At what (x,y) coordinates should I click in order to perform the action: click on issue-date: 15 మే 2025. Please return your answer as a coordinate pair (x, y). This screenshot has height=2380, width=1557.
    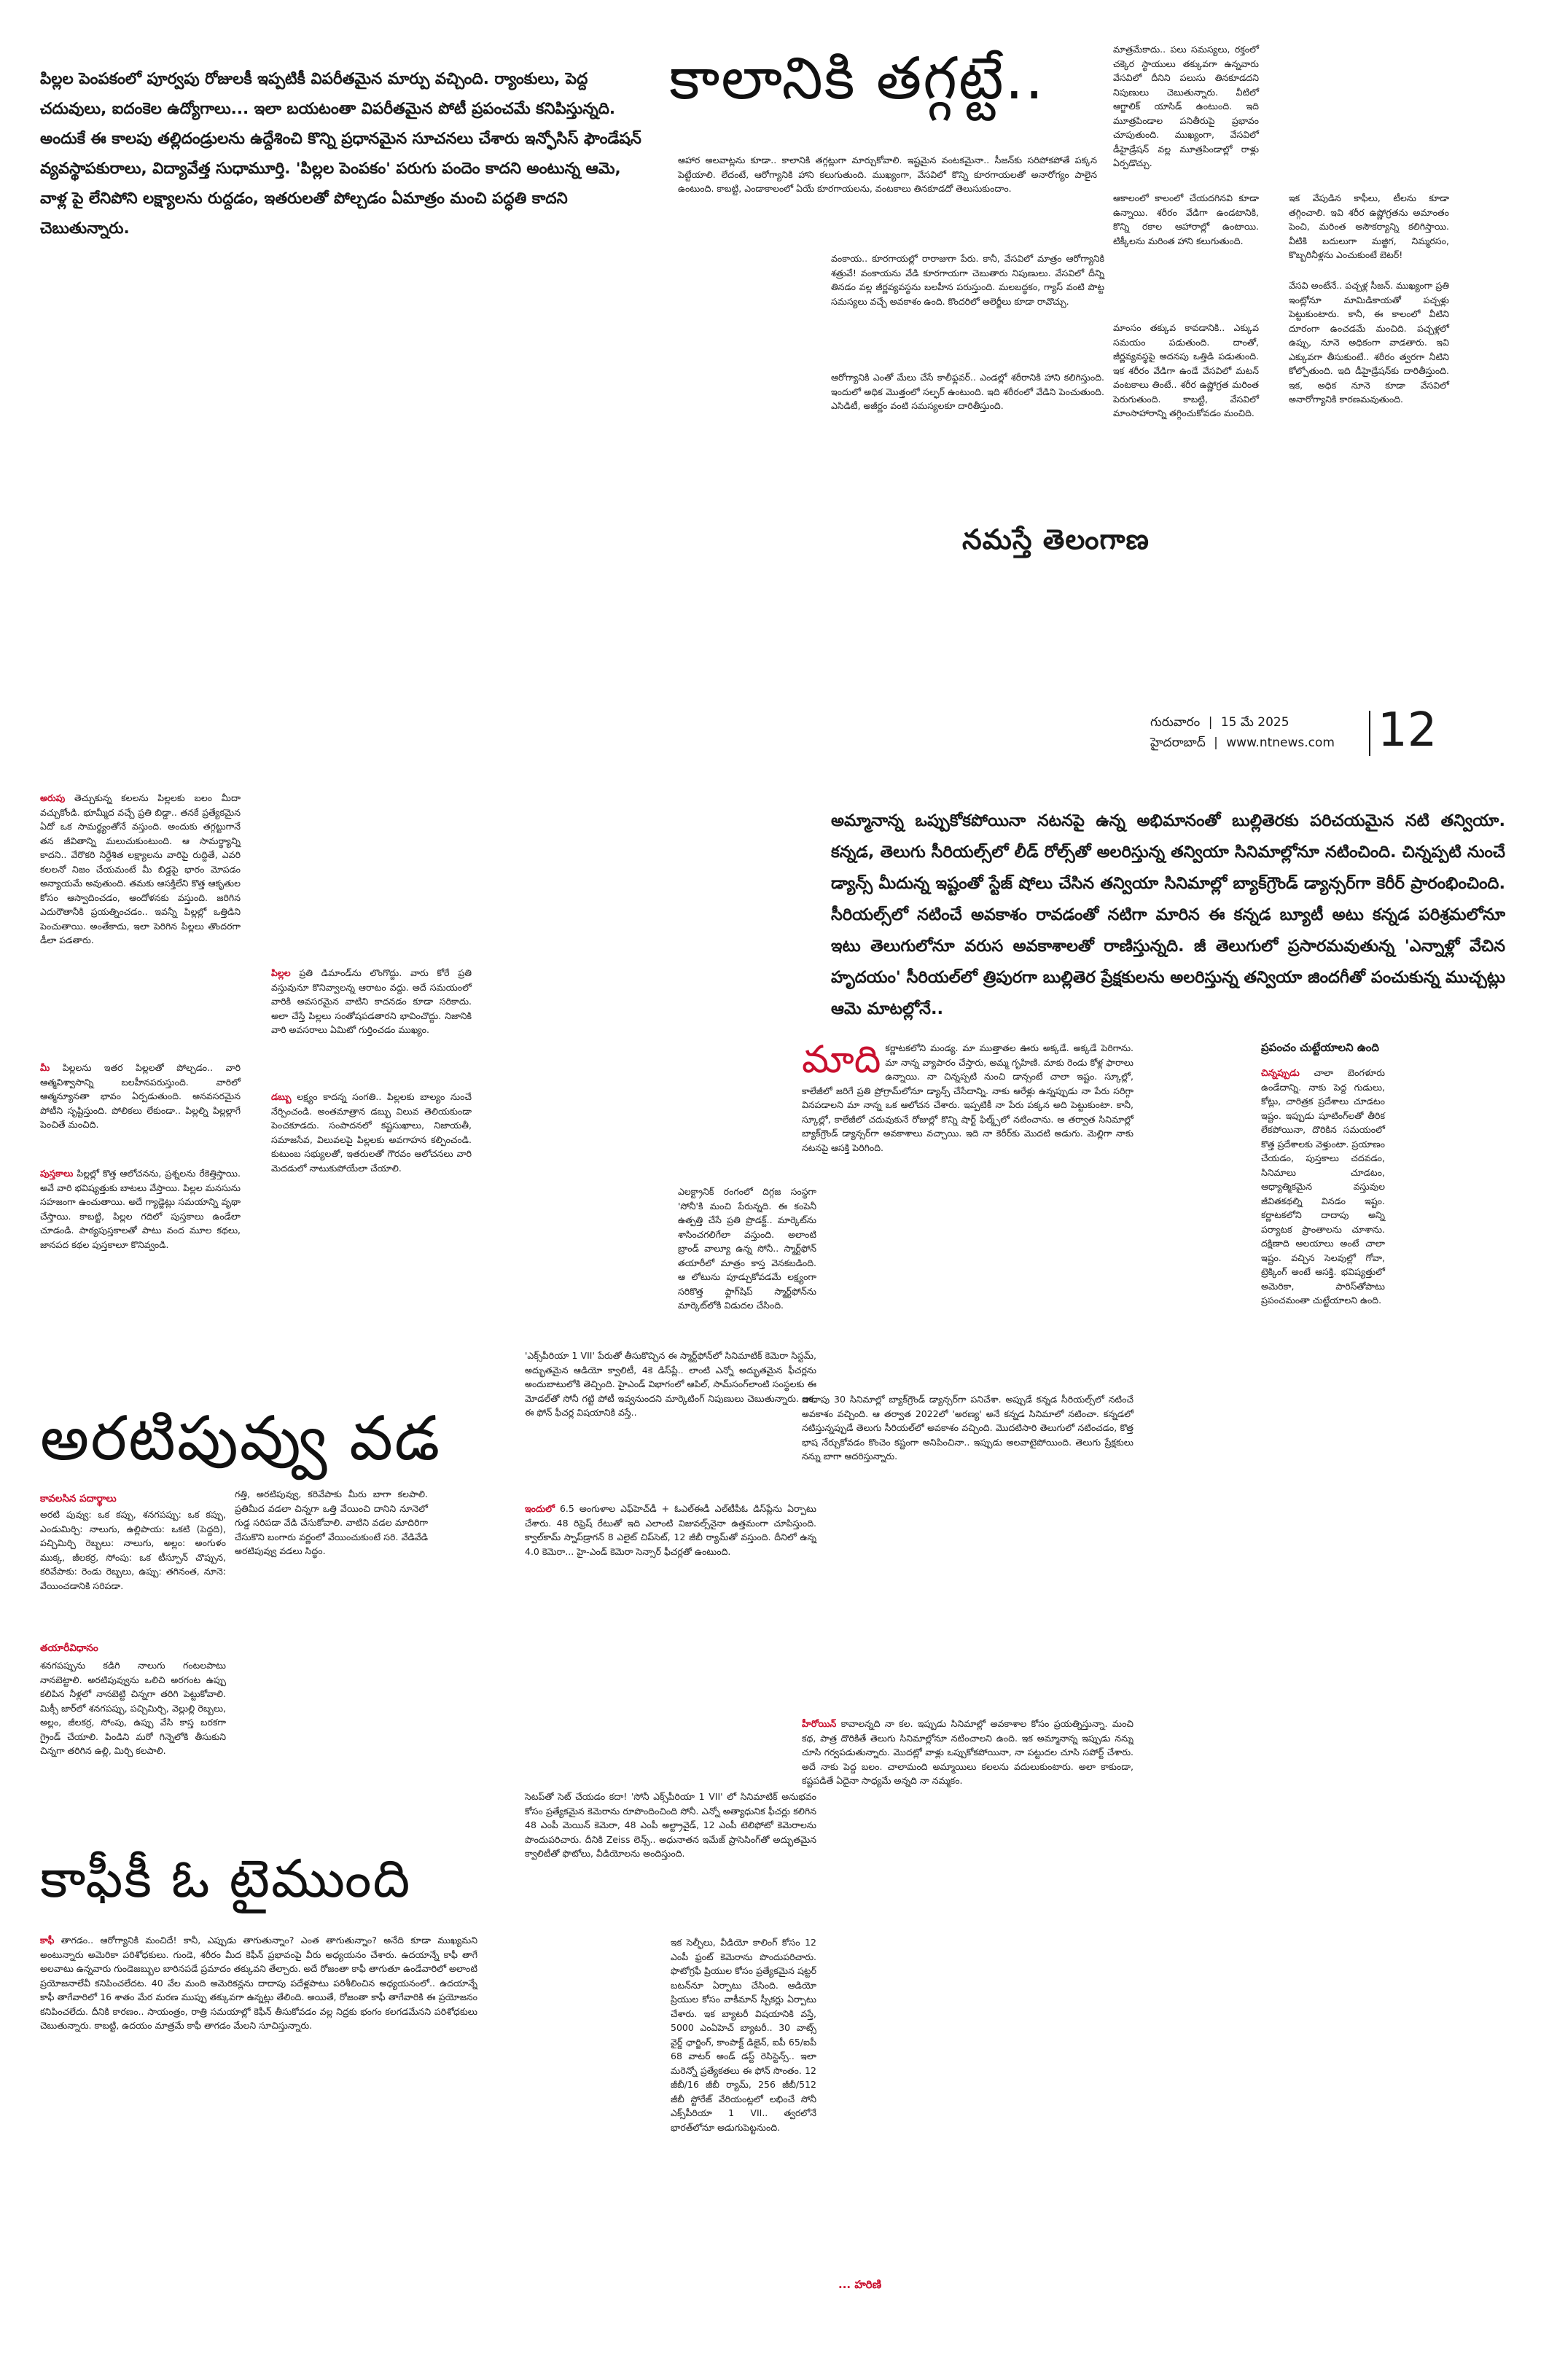
    Looking at the image, I should click on (1254, 722).